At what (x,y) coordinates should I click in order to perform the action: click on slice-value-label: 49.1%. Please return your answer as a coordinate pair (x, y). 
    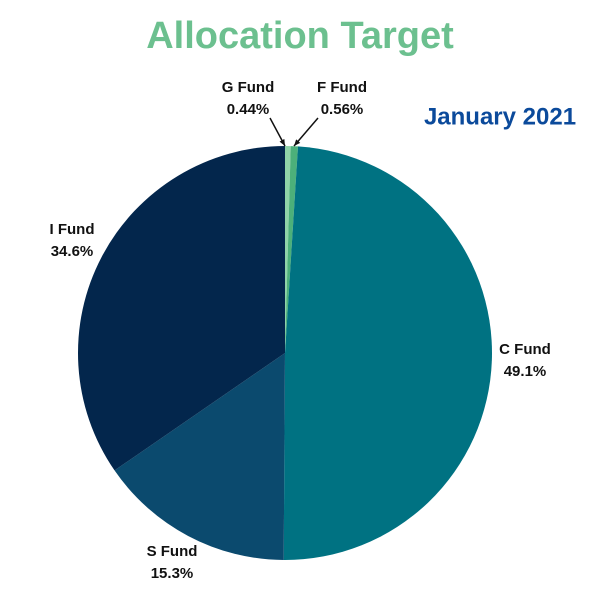
    Looking at the image, I should click on (525, 371).